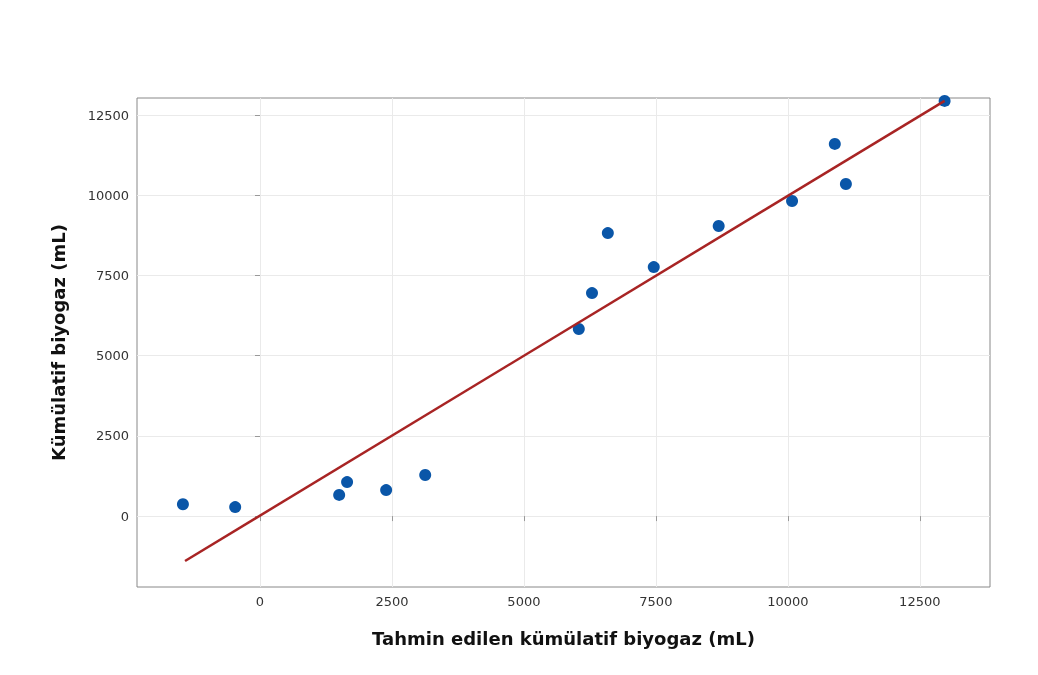  Describe the element at coordinates (392, 601) in the screenshot. I see `x-tick-label: 2500` at that location.